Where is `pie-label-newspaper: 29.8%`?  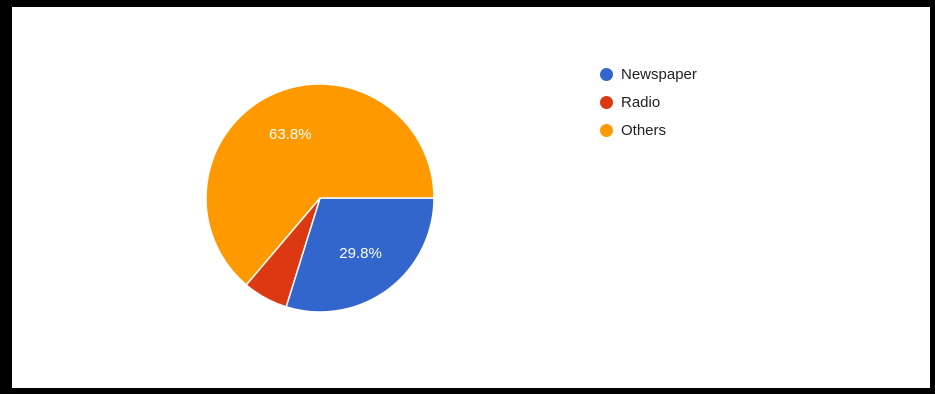 pie-label-newspaper: 29.8% is located at coordinates (360, 253).